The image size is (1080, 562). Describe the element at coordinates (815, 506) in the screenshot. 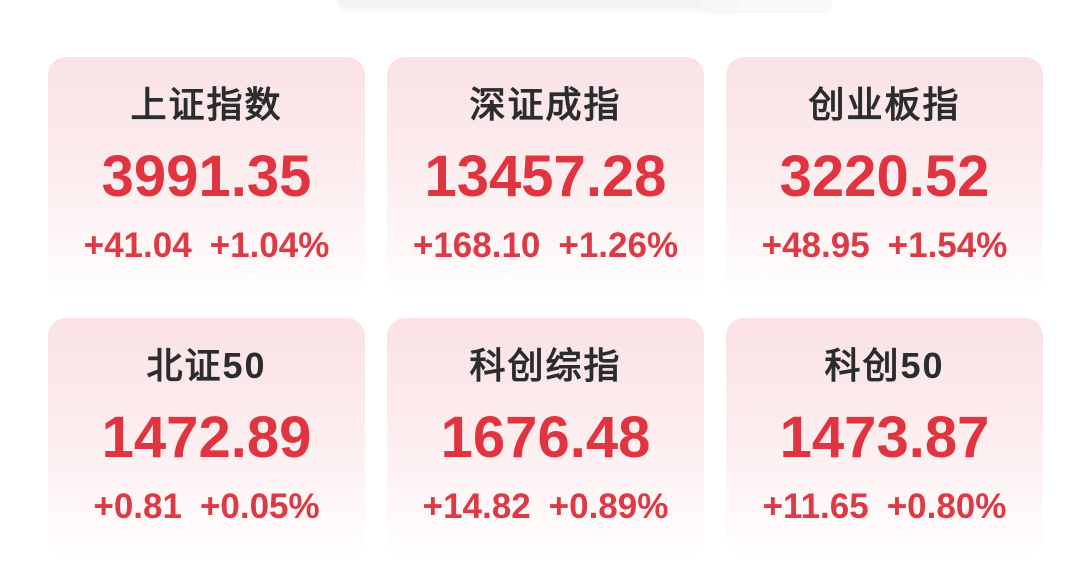

I see `index-change-points: +11.65` at that location.